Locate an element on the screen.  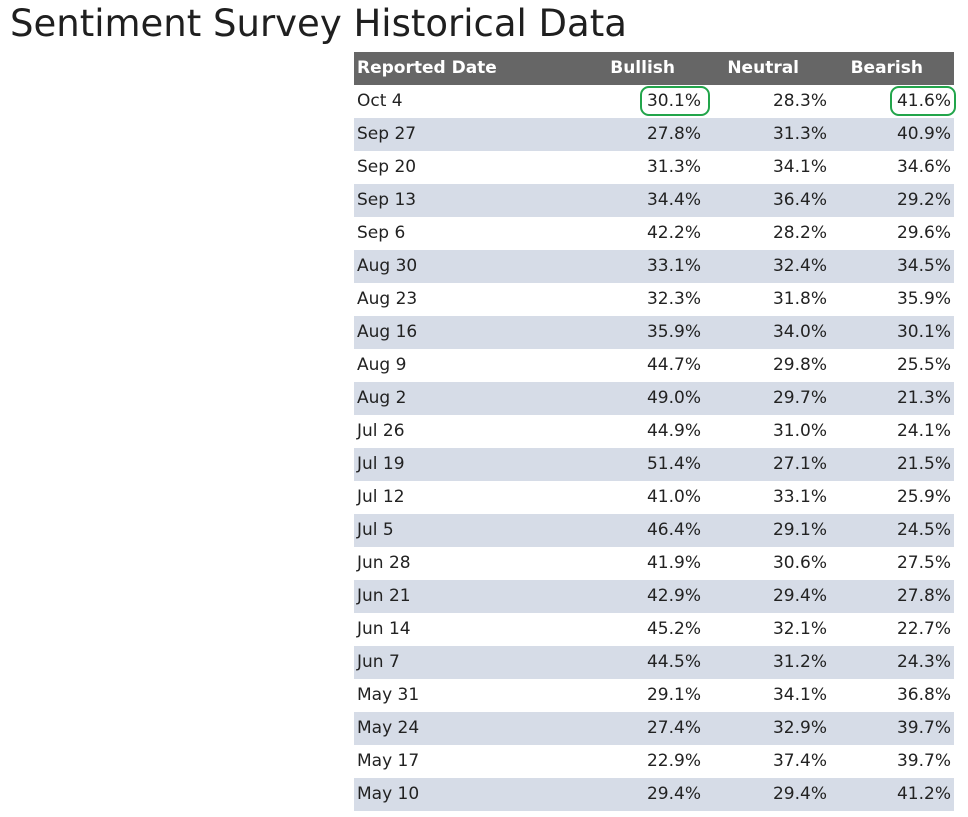
table-row: Sep 13 34.4% 36.4% 29.2% is located at coordinates (654, 200).